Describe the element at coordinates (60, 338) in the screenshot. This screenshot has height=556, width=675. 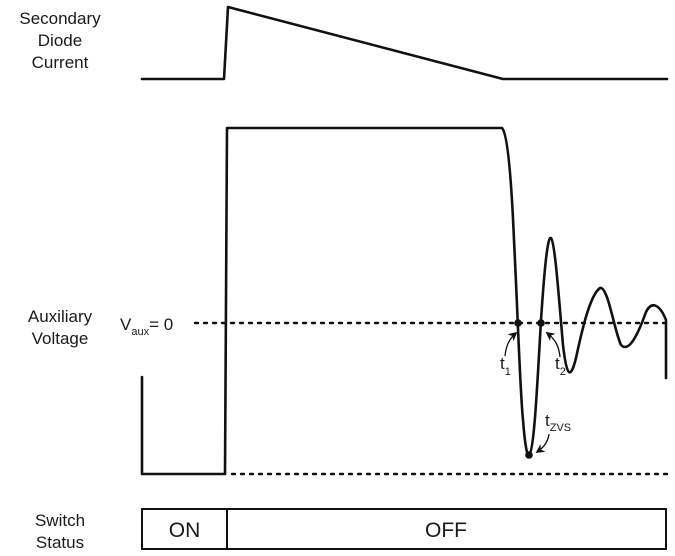
I see `label-line: Voltage` at that location.